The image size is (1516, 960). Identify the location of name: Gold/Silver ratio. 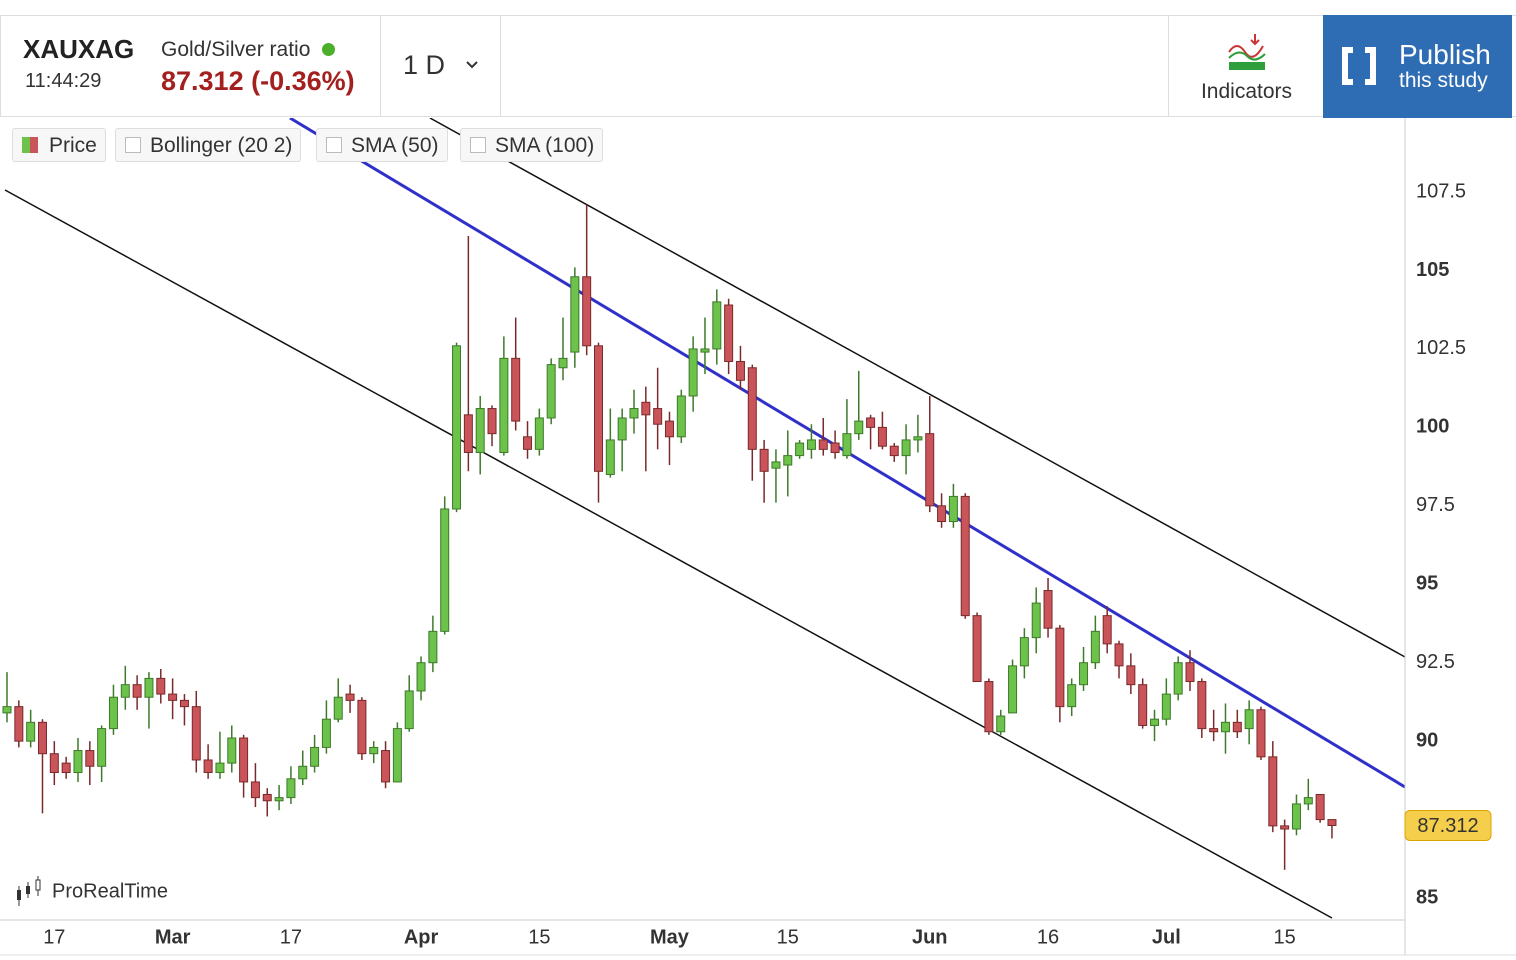
(236, 49).